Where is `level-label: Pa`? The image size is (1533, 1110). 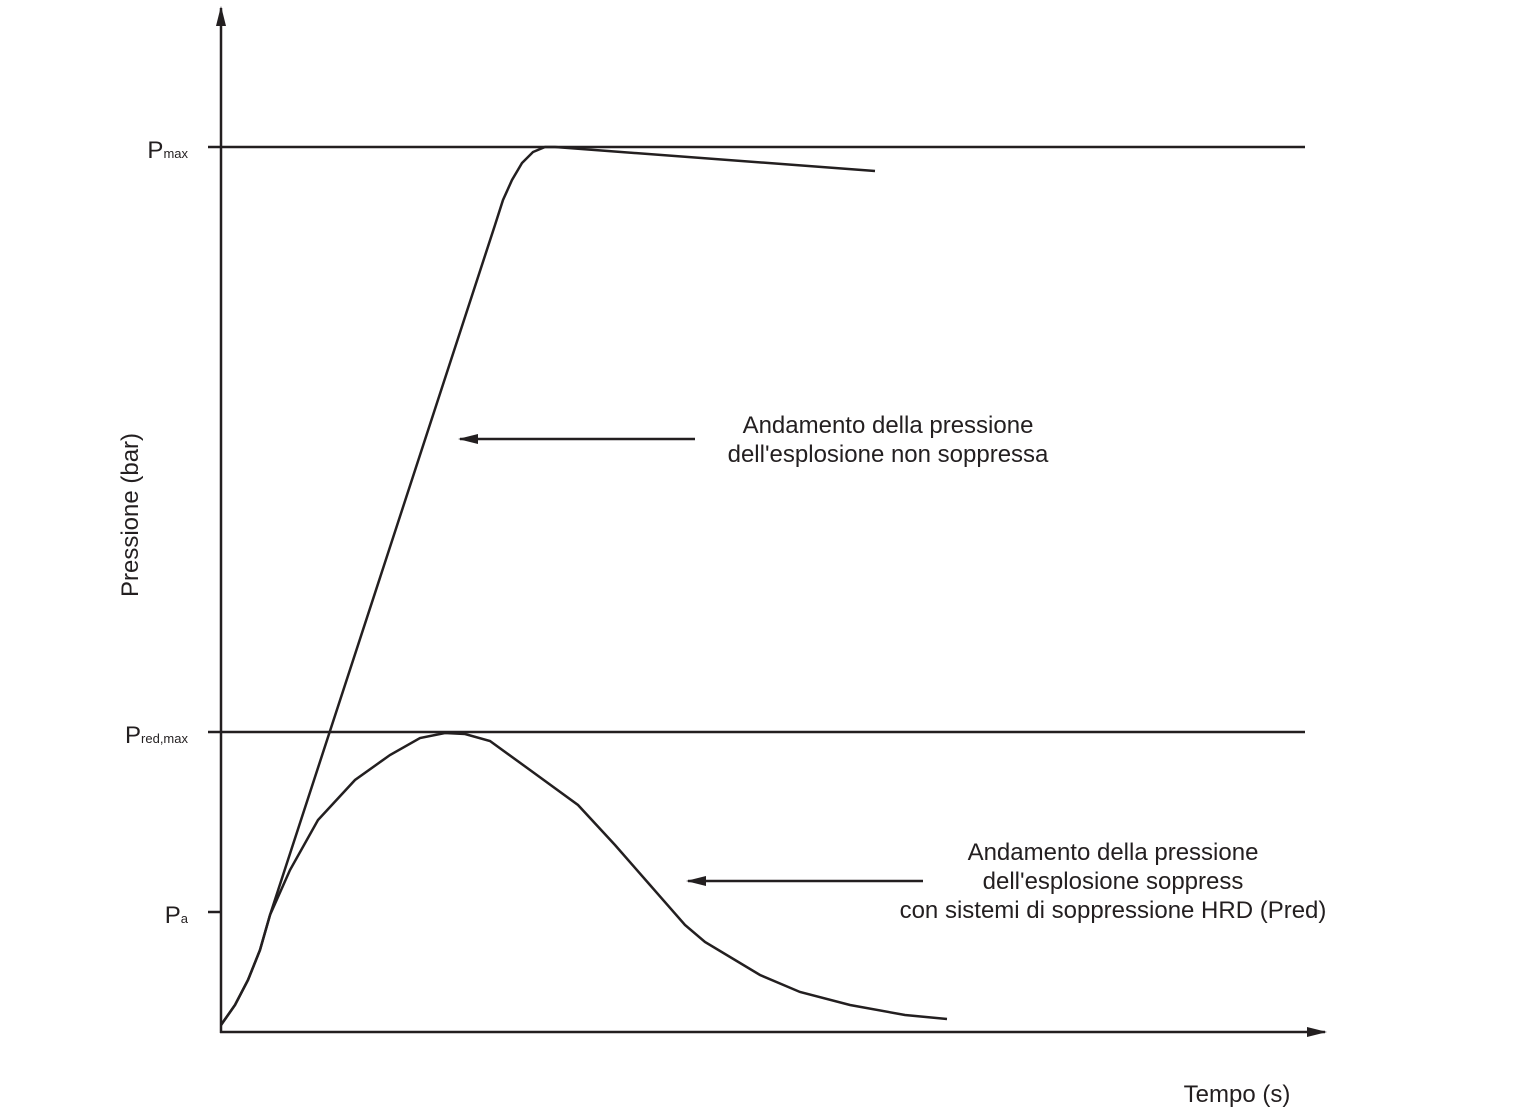 level-label: Pa is located at coordinates (177, 915).